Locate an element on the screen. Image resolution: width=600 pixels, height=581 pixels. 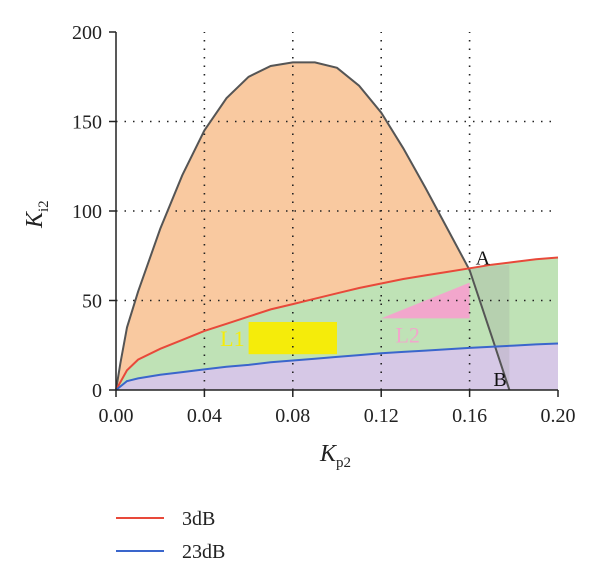
legend: 3dB 23dB is located at coordinates (170, 535).